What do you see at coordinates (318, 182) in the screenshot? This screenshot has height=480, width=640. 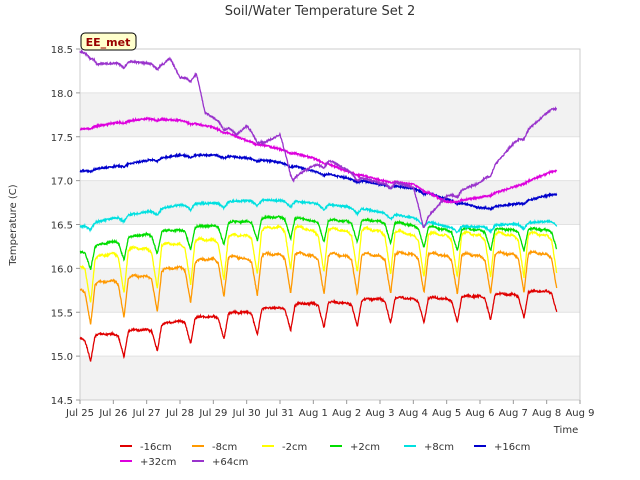 I see `series-line-+16cm` at bounding box center [318, 182].